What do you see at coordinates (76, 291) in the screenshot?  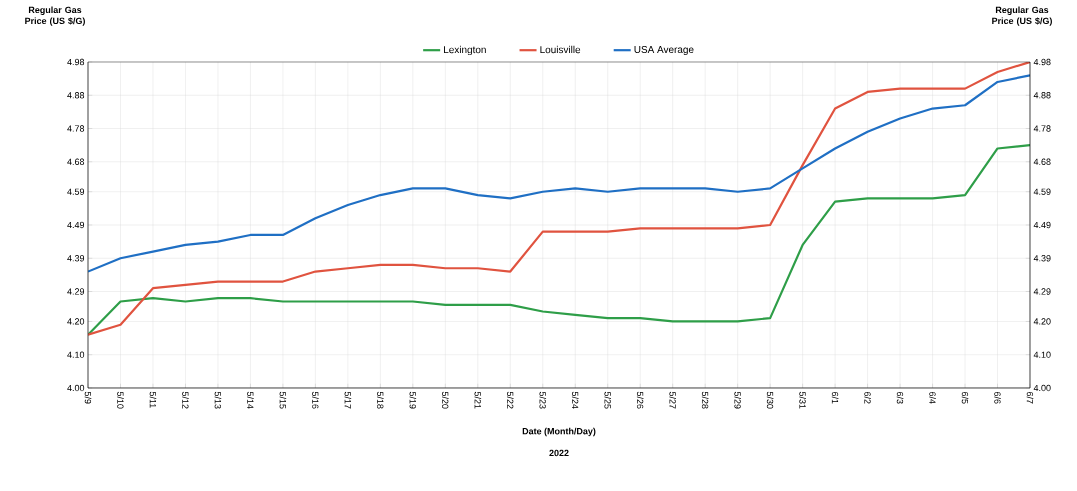 I see `y-tick-label: 4.29` at bounding box center [76, 291].